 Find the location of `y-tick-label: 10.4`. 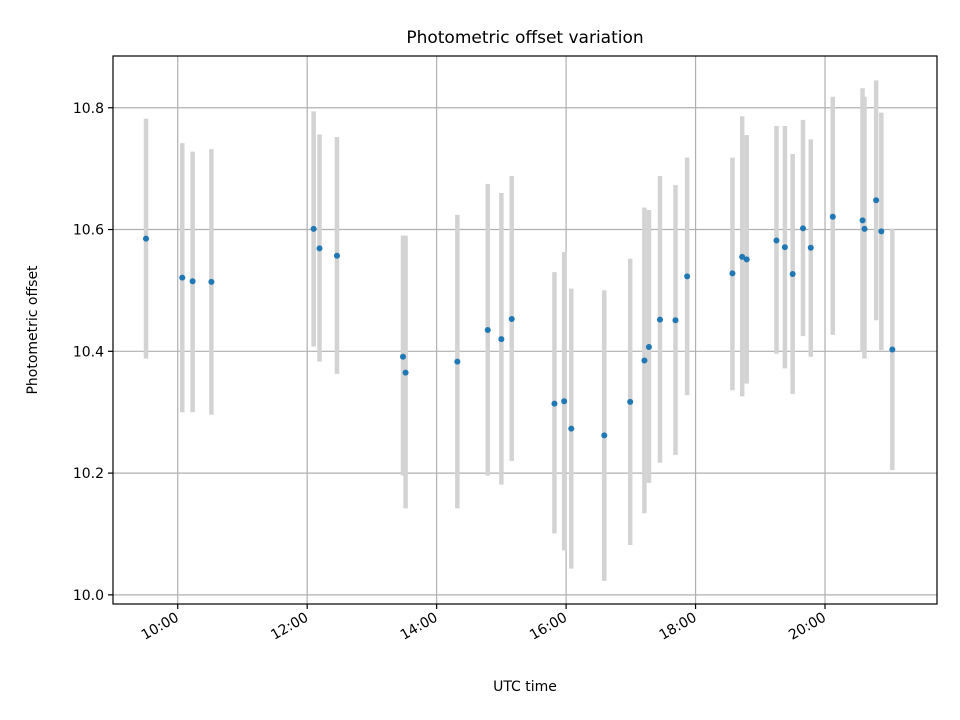

y-tick-label: 10.4 is located at coordinates (88, 352).